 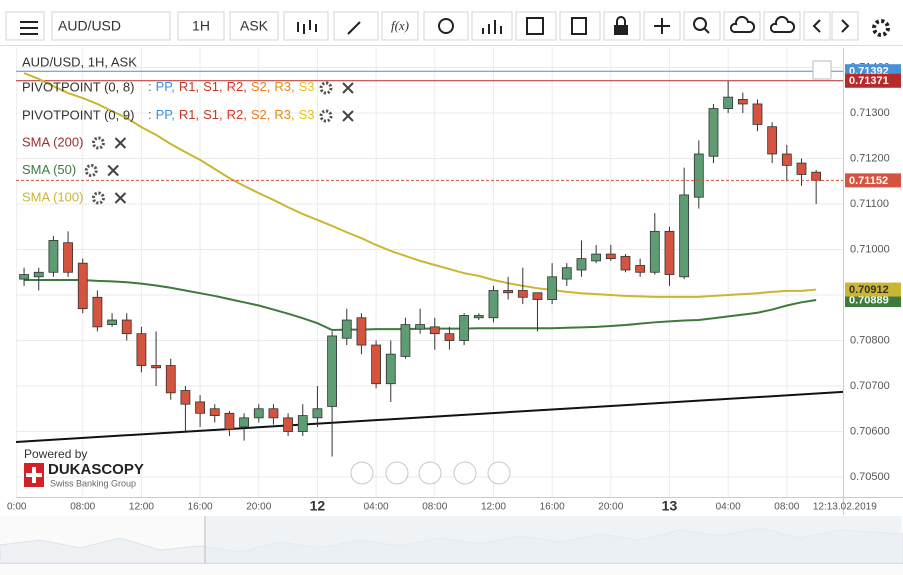 I want to click on y-tick-label: 0.71300, so click(x=870, y=113).